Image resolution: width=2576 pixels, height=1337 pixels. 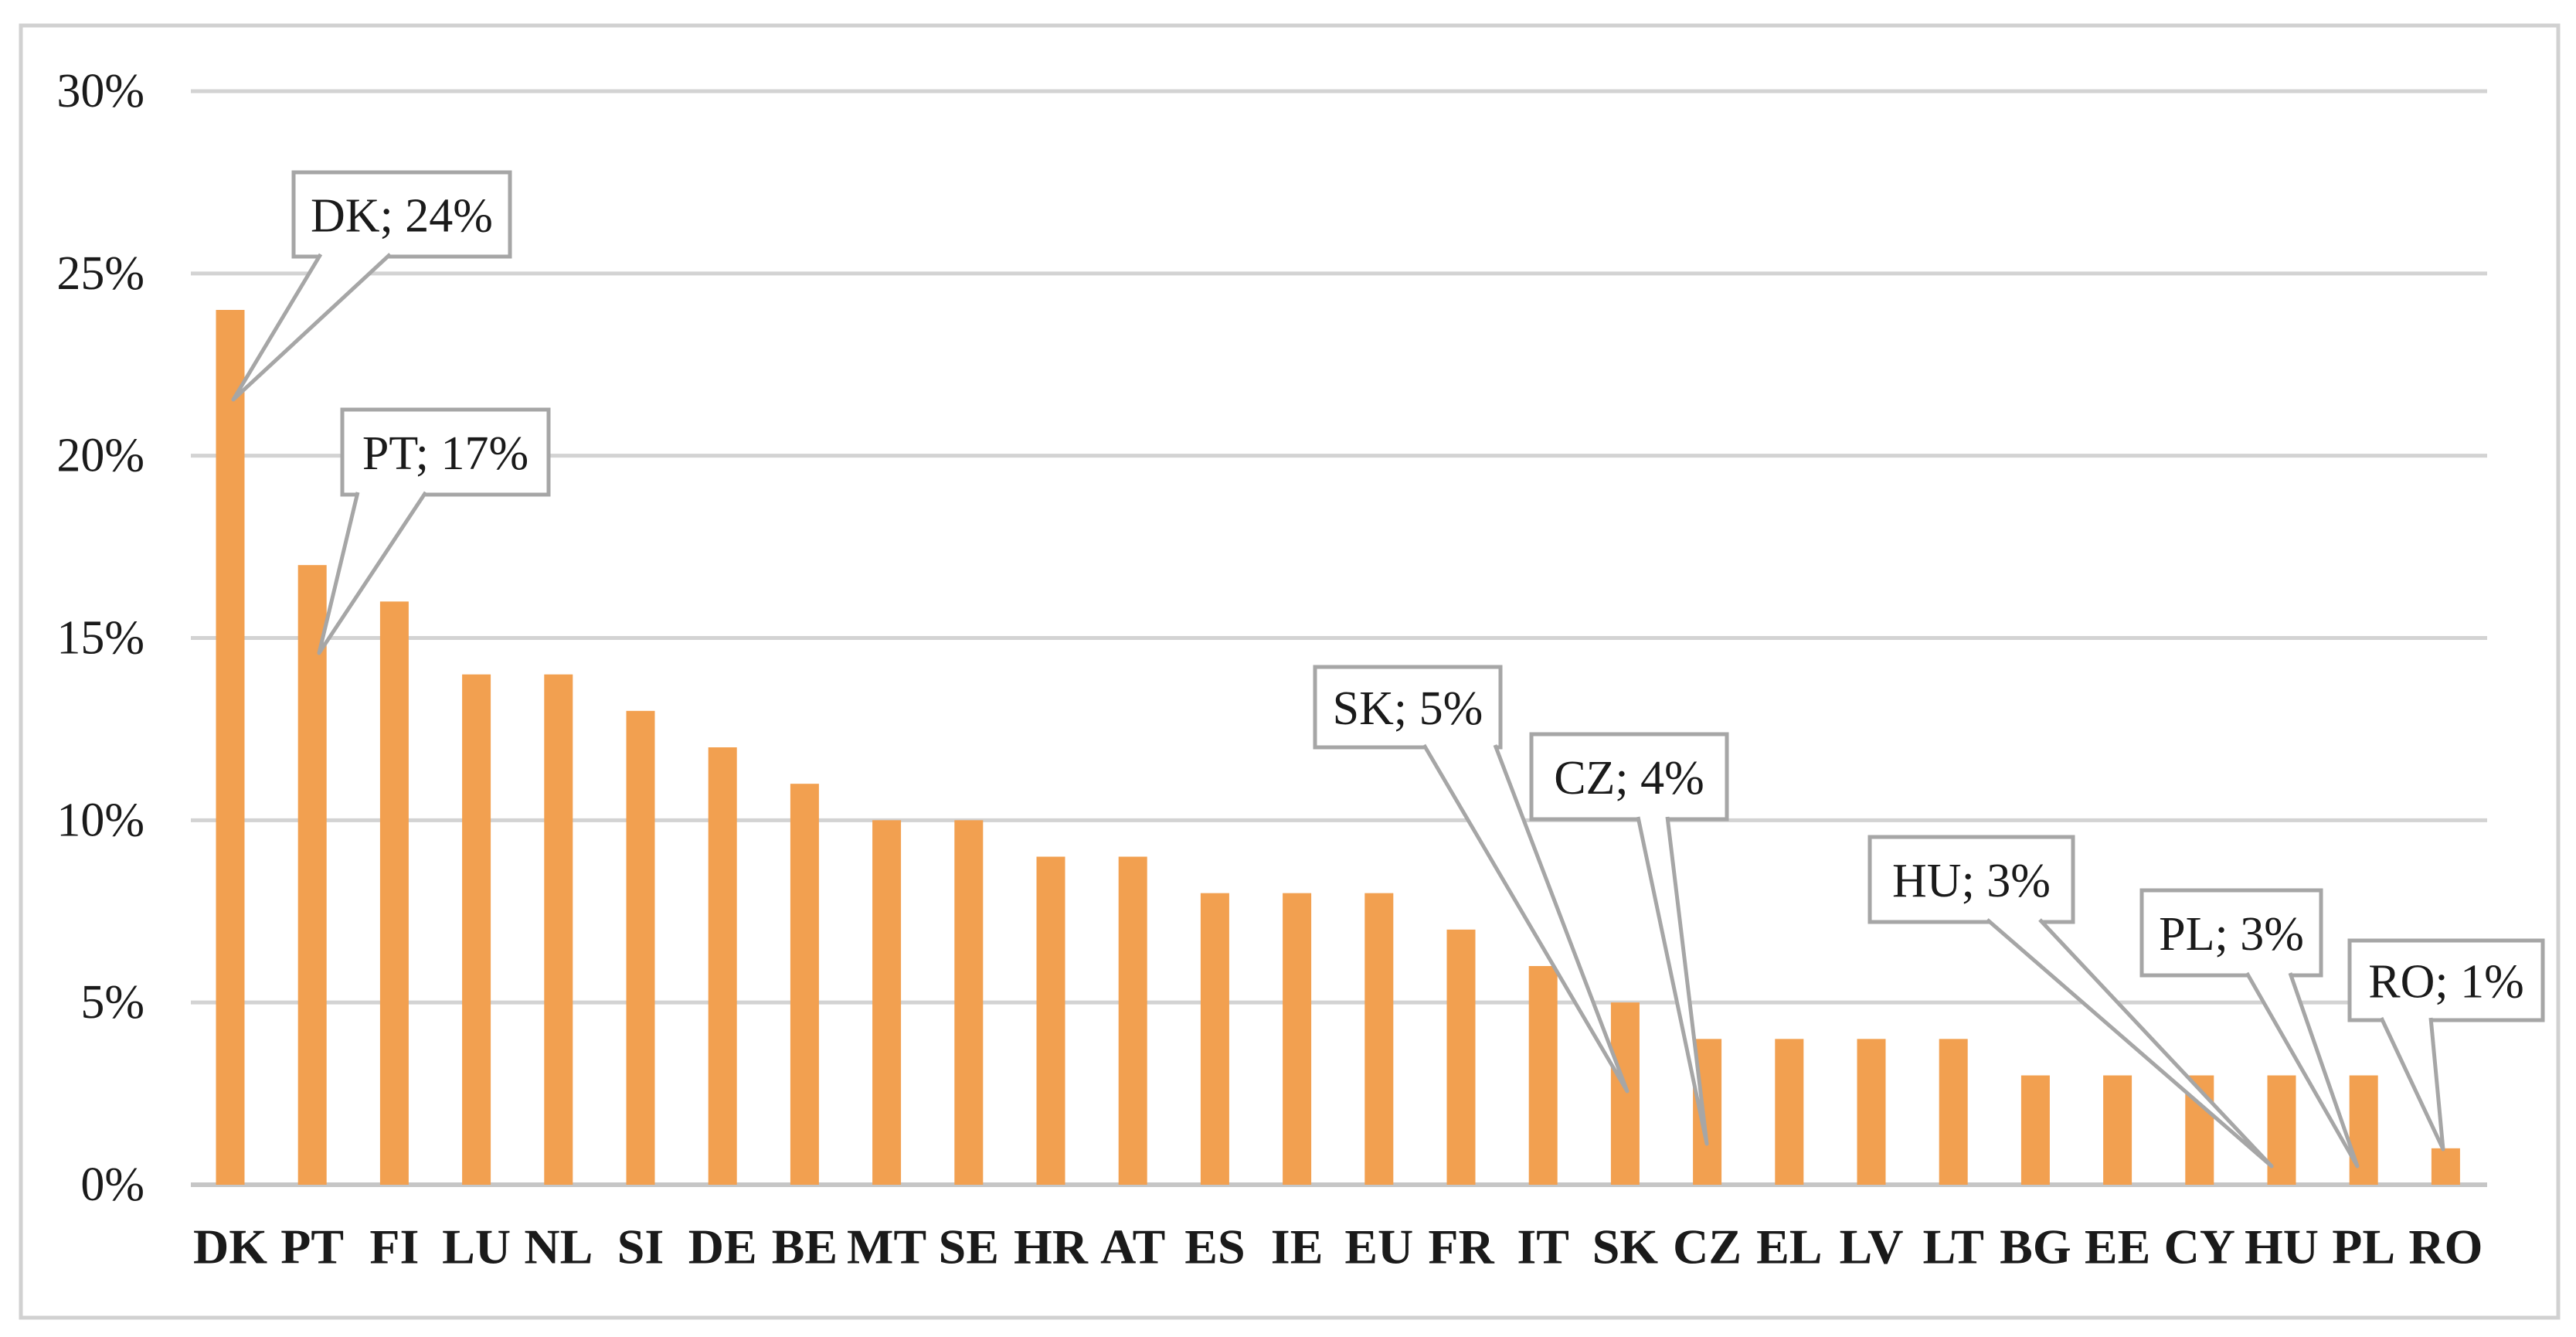 What do you see at coordinates (558, 1247) in the screenshot?
I see `x-label-NL: NL` at bounding box center [558, 1247].